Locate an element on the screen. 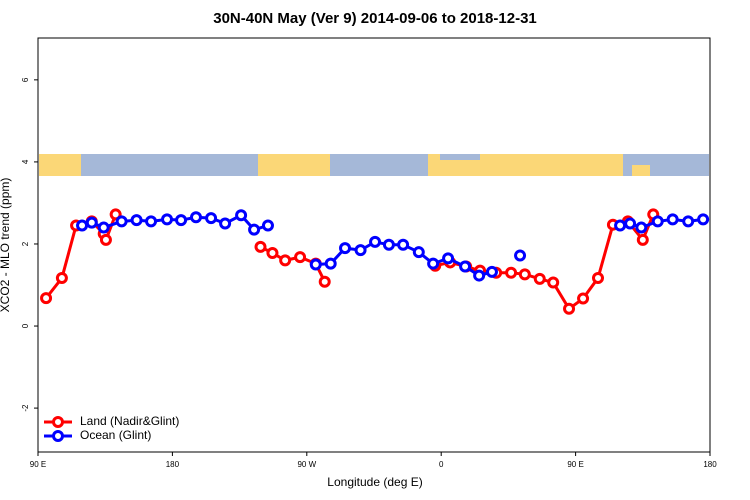  y-tick-label: 2 is located at coordinates (25, 243).